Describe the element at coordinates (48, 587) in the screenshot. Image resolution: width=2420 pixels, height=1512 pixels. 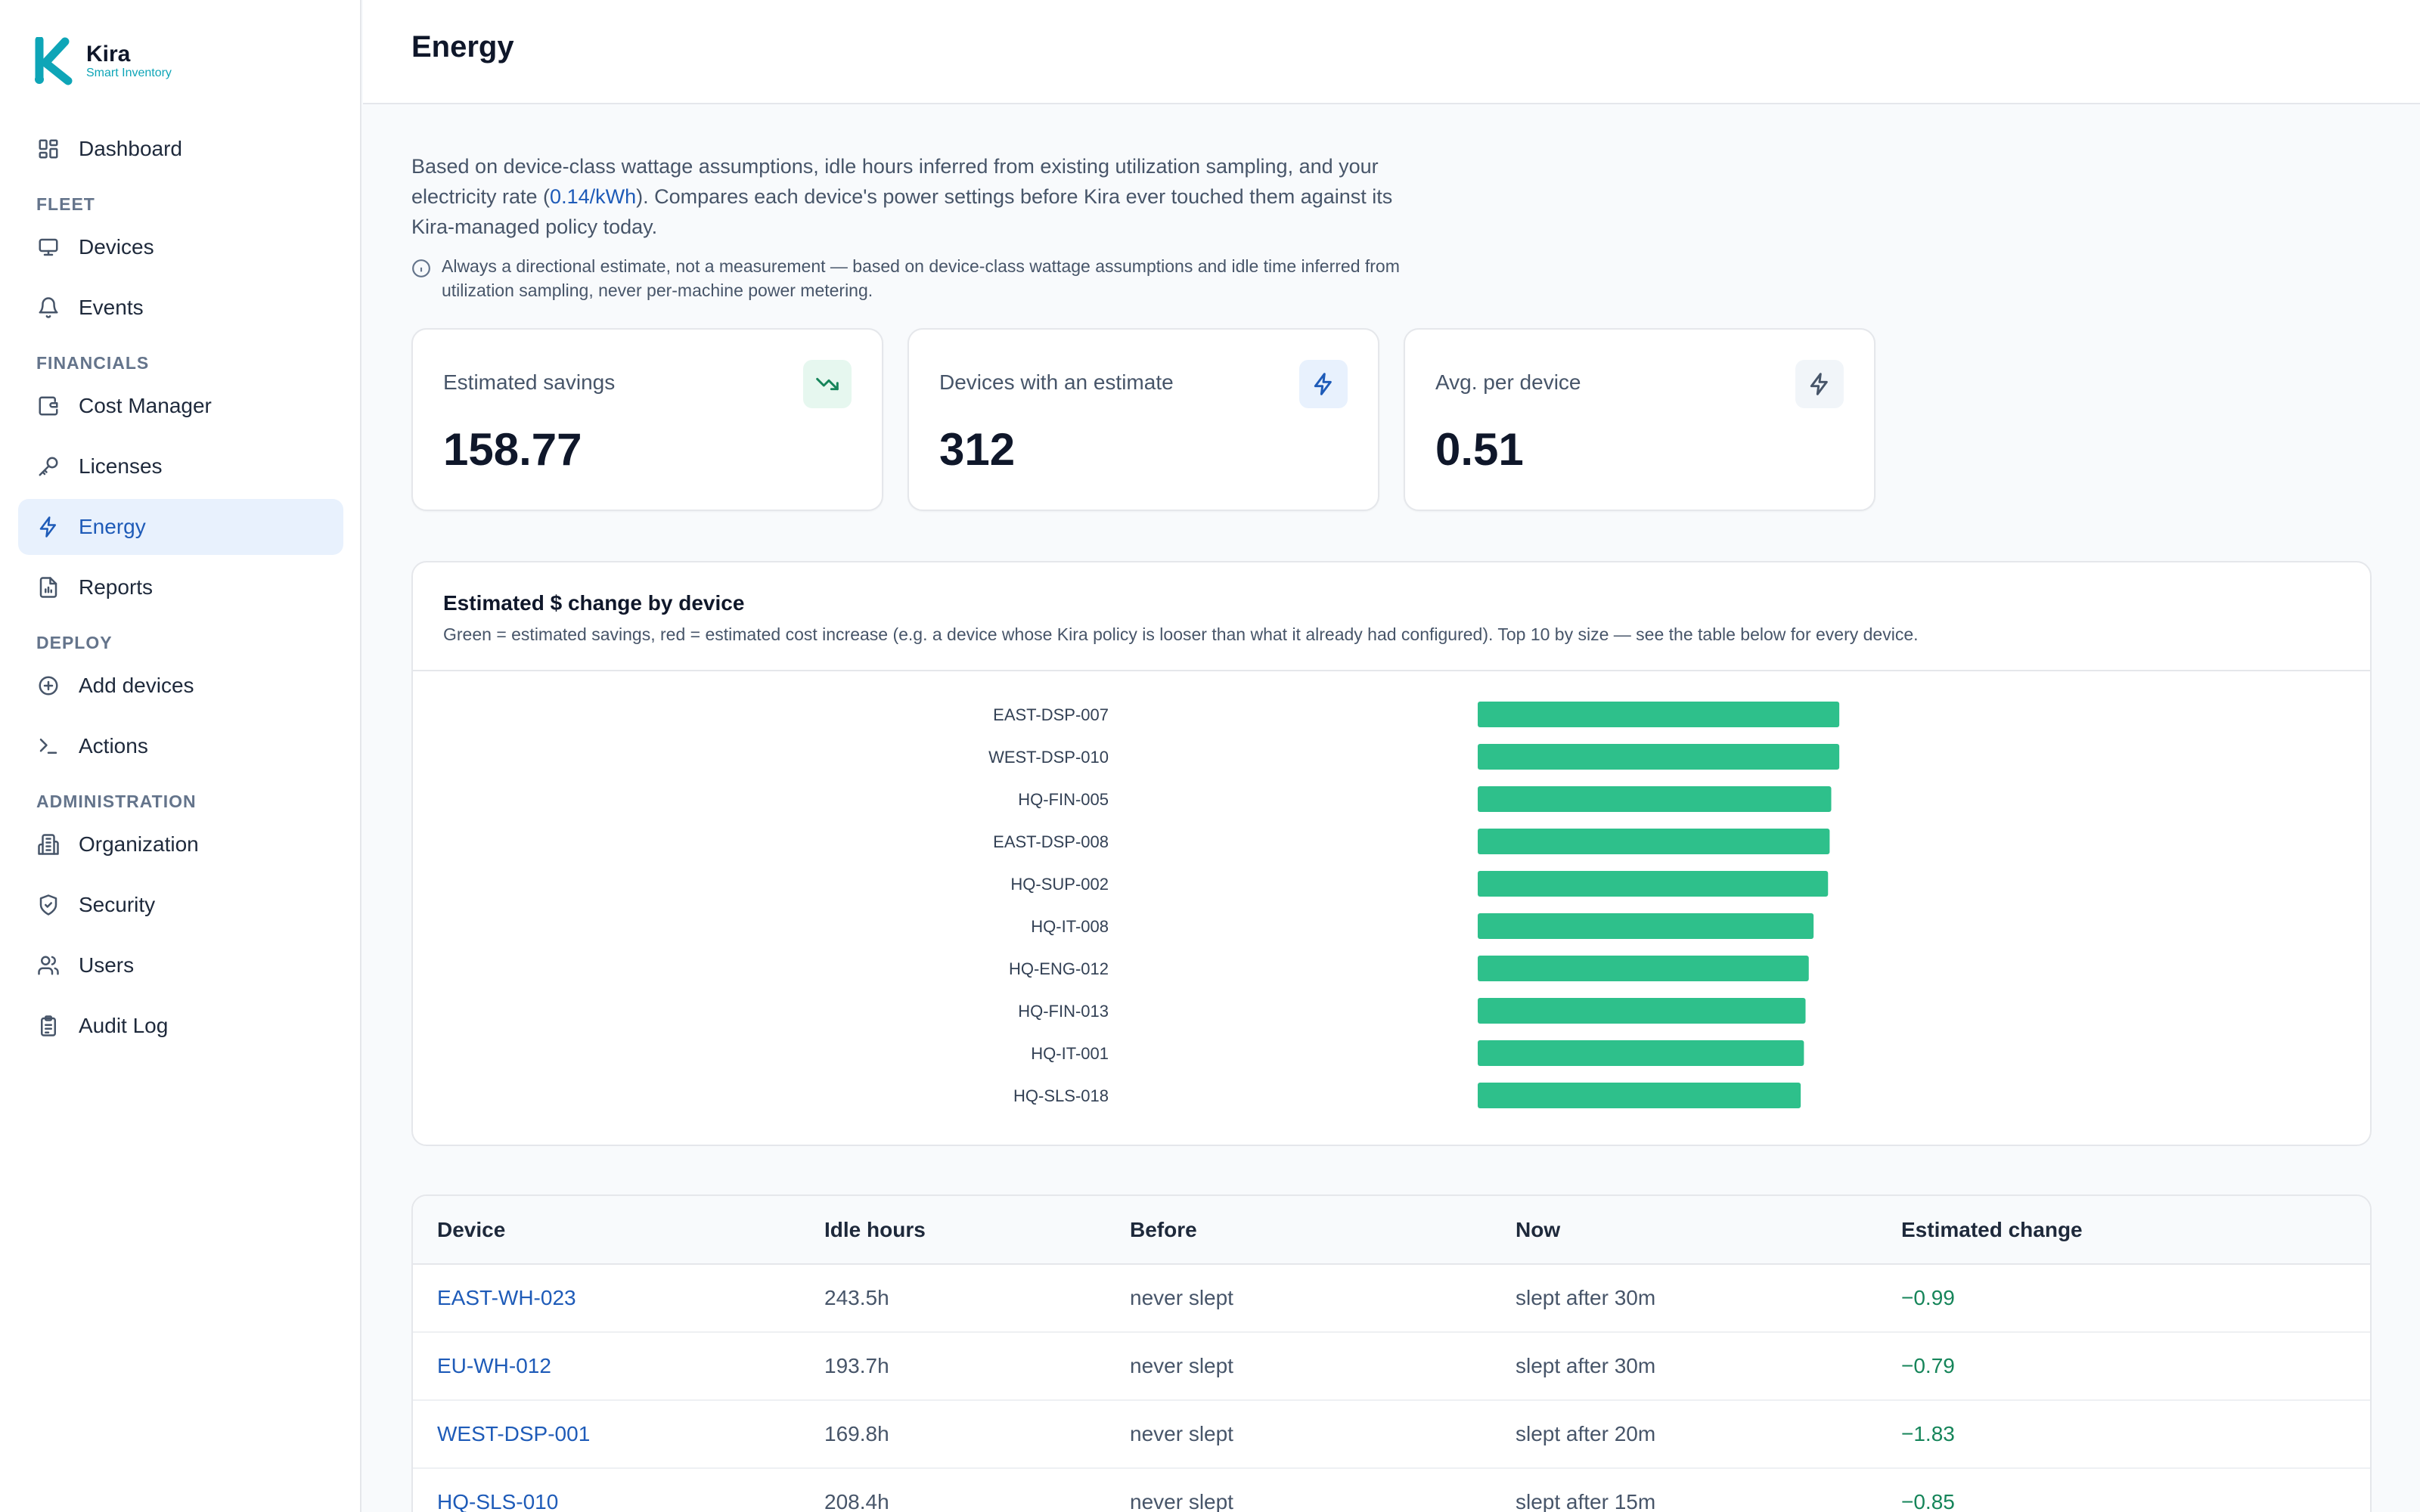
I see `report-icon` at that location.